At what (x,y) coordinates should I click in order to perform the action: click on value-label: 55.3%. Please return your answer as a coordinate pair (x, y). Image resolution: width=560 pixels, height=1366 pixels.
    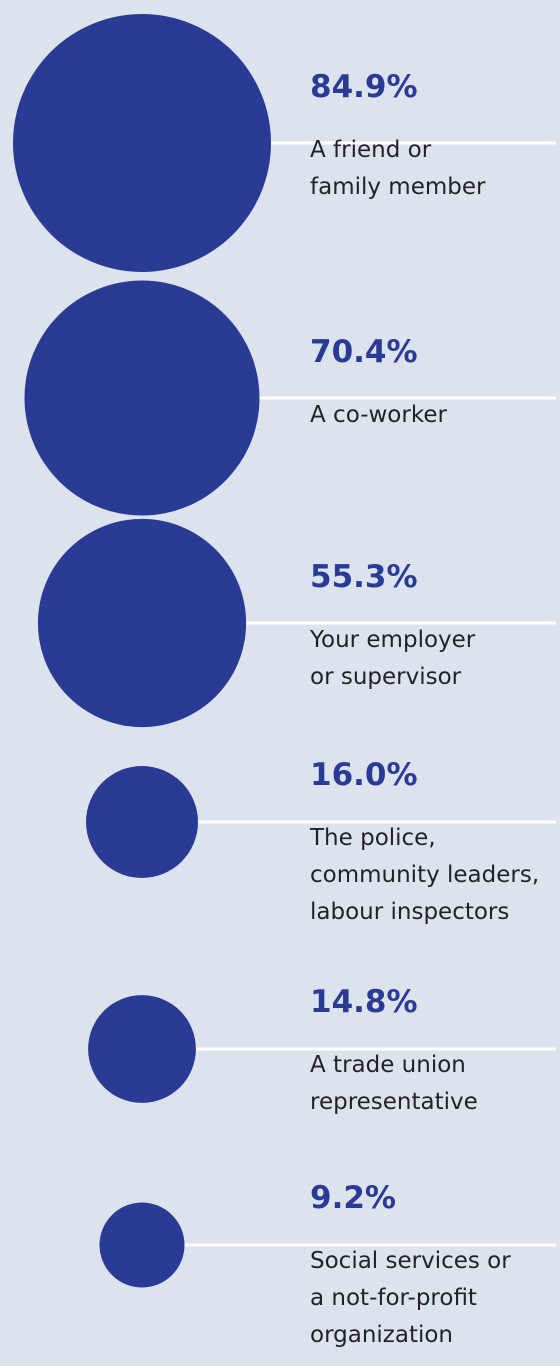
    Looking at the image, I should click on (364, 577).